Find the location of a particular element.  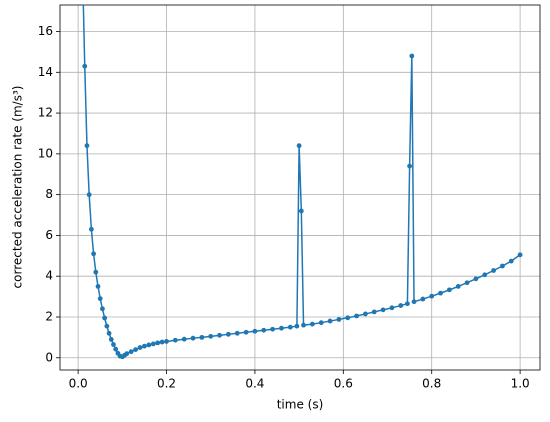

x-tick-label: 0.0 is located at coordinates (78, 384).